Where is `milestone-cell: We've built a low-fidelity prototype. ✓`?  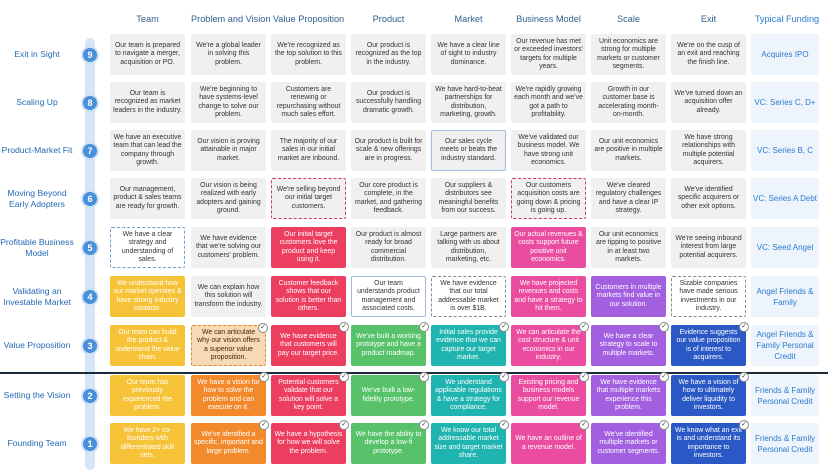
milestone-cell: We've built a low-fidelity prototype. ✓ is located at coordinates (390, 394).